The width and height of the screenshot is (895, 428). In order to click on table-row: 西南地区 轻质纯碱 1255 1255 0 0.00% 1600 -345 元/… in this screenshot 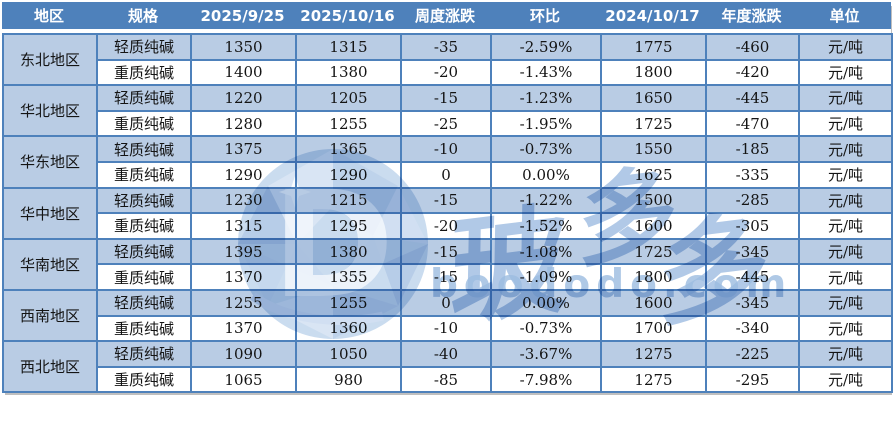, I will do `click(447, 315)`.